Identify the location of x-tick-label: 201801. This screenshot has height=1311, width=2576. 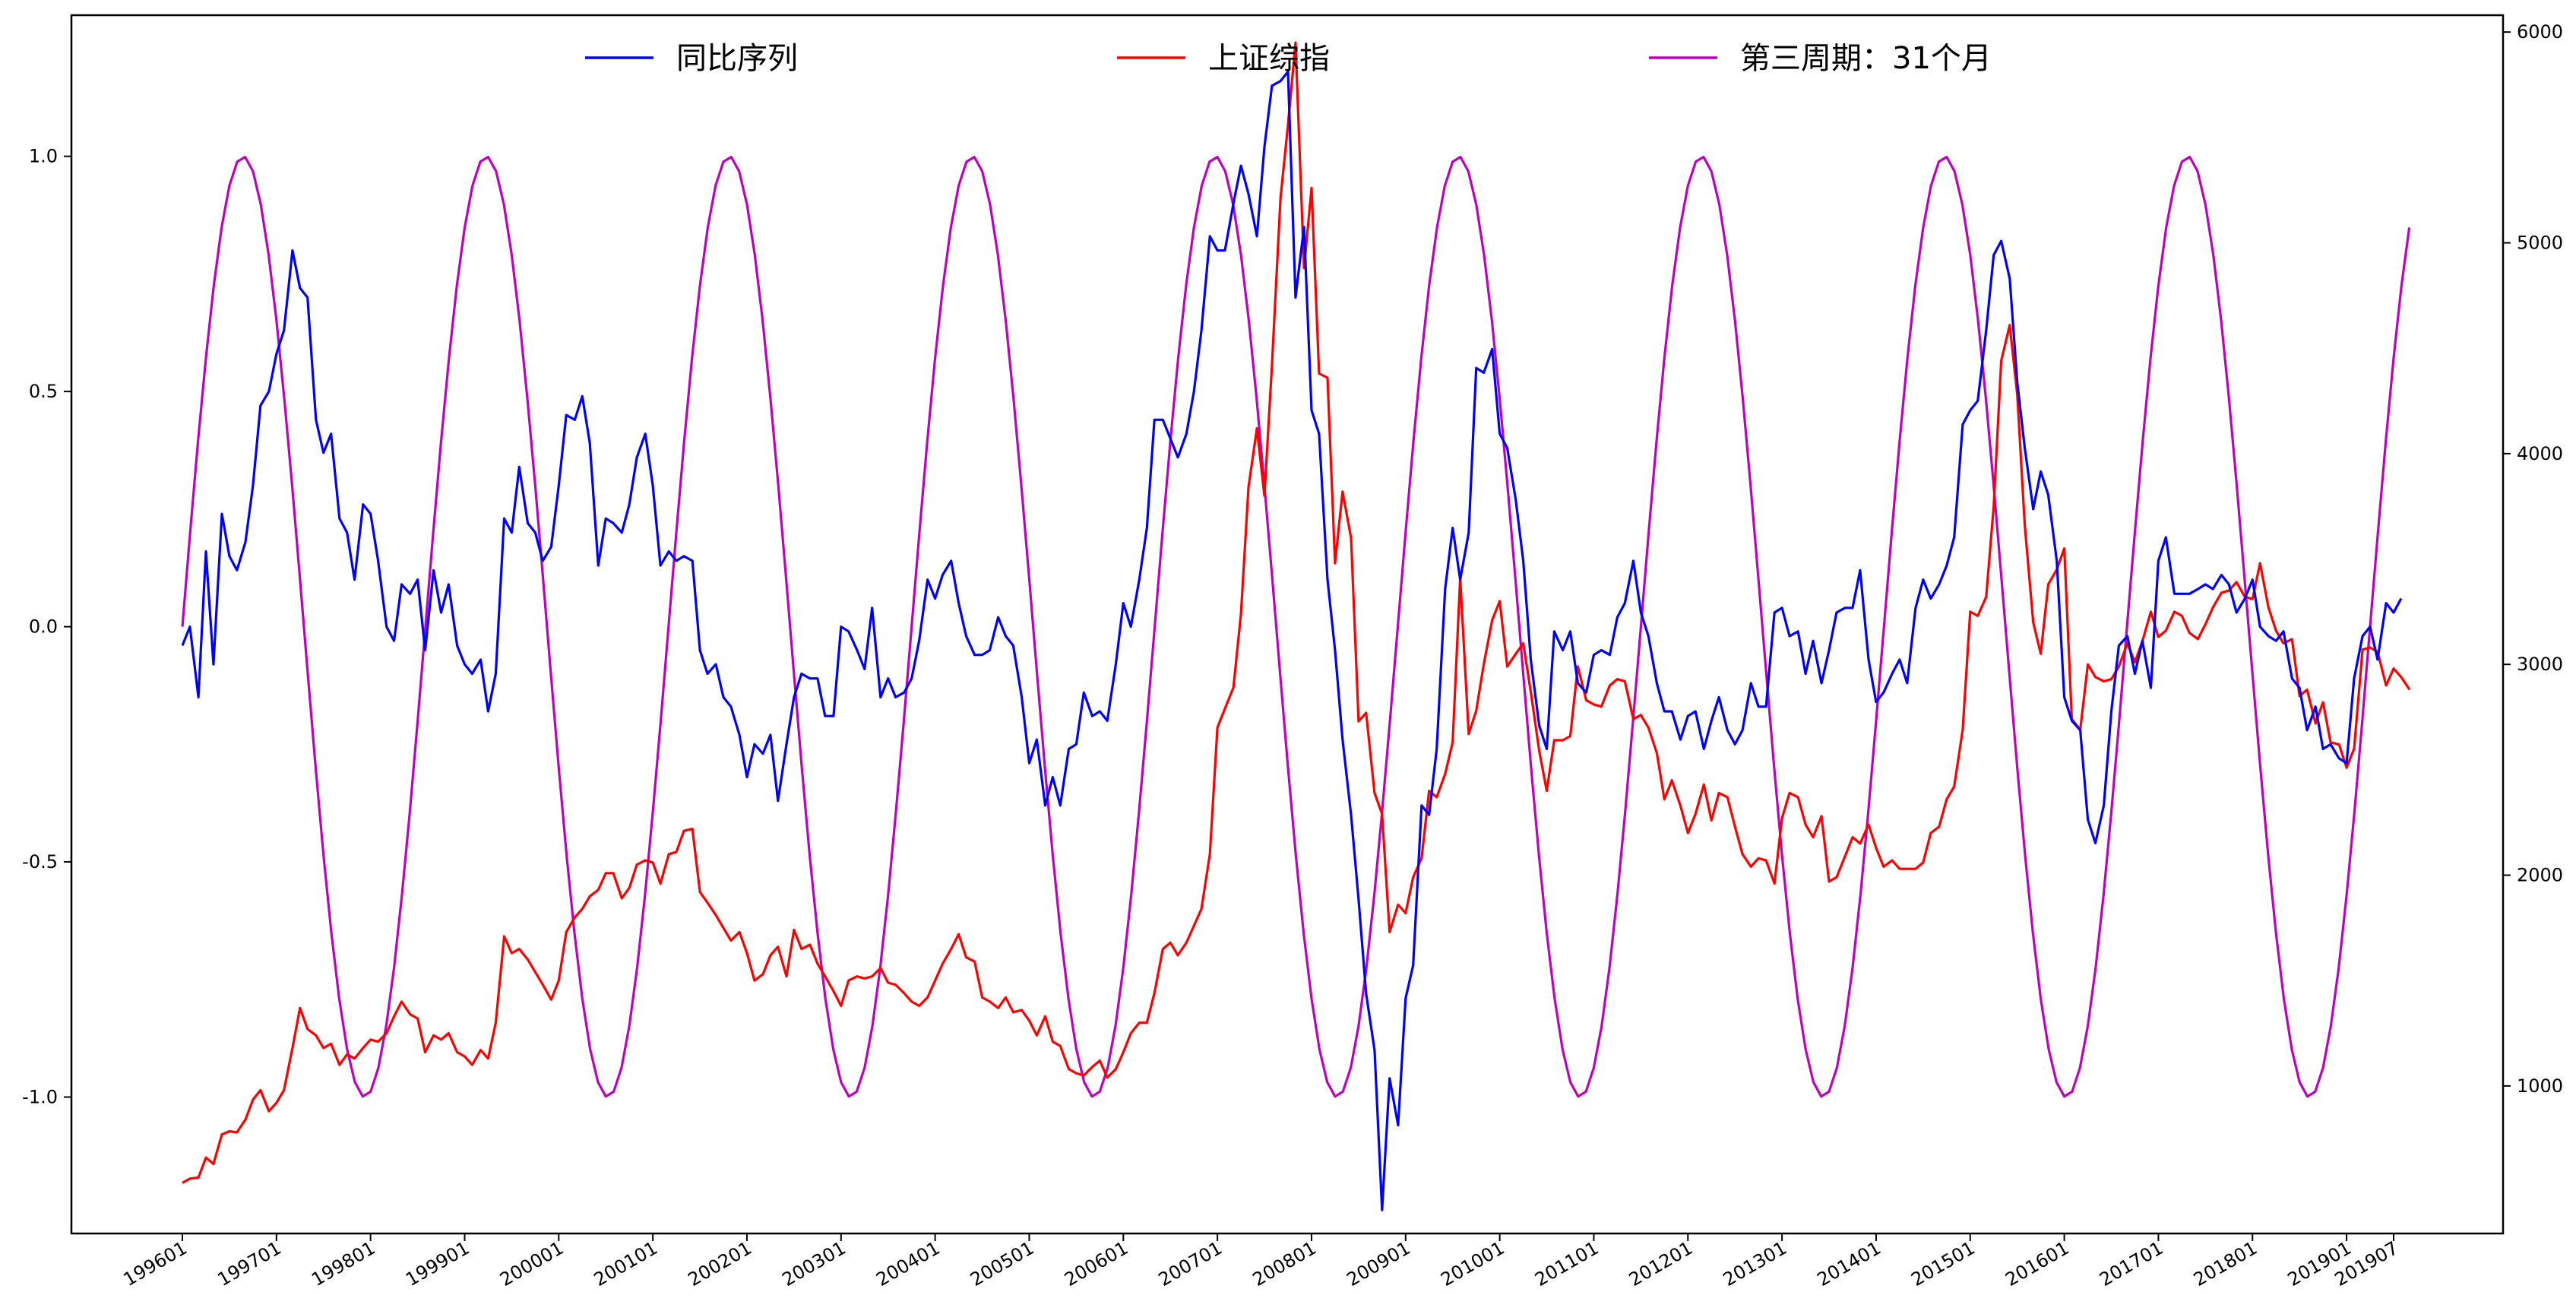
(2225, 1264).